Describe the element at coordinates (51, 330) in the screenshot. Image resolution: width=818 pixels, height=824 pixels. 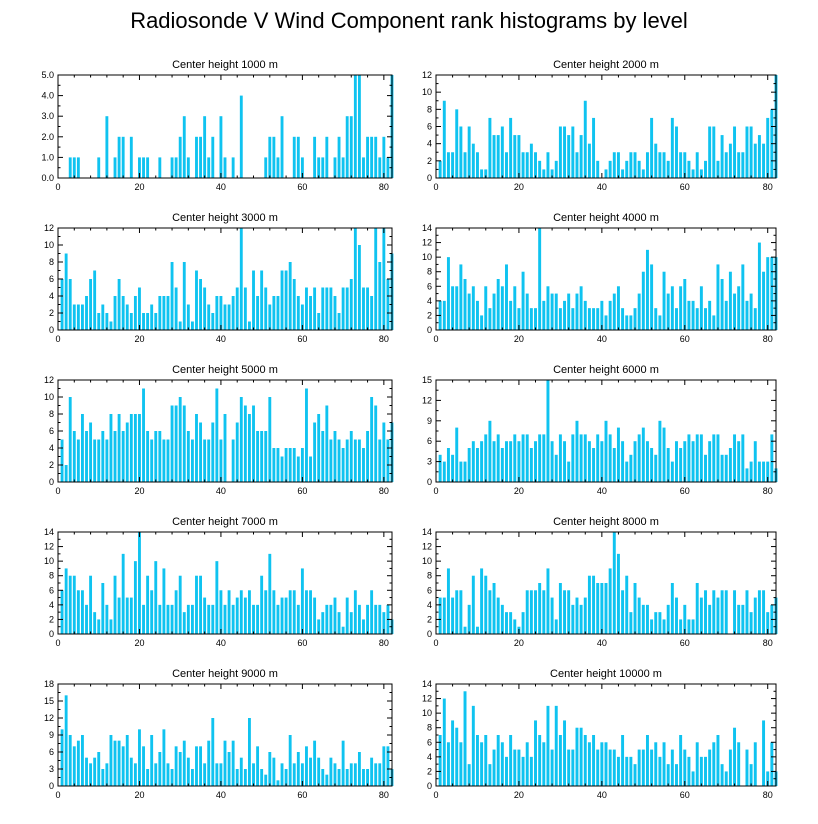
I see `y-tick-label: 0` at that location.